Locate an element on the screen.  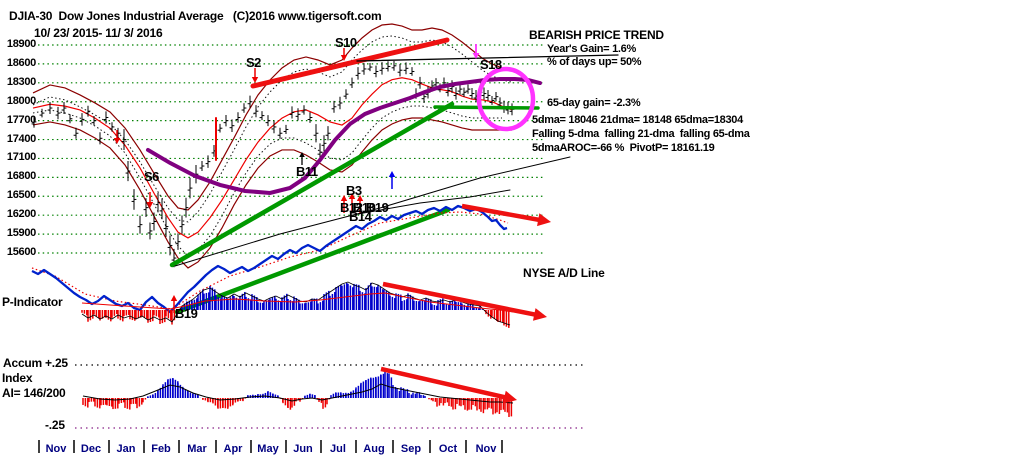
signal-label: B14 is located at coordinates (361, 216).